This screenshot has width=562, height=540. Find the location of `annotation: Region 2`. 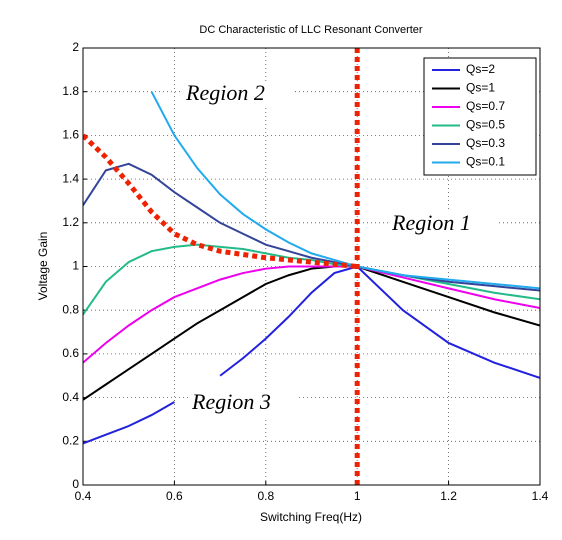

annotation: Region 2 is located at coordinates (225, 92).